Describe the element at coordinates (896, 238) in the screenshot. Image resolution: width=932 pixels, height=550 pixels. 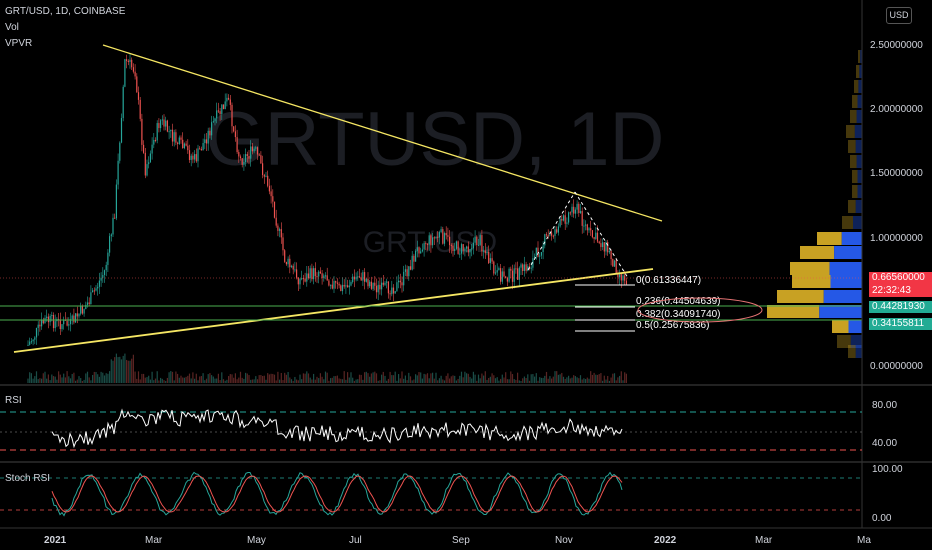
I see `price-tick-100: 1.00000000` at that location.